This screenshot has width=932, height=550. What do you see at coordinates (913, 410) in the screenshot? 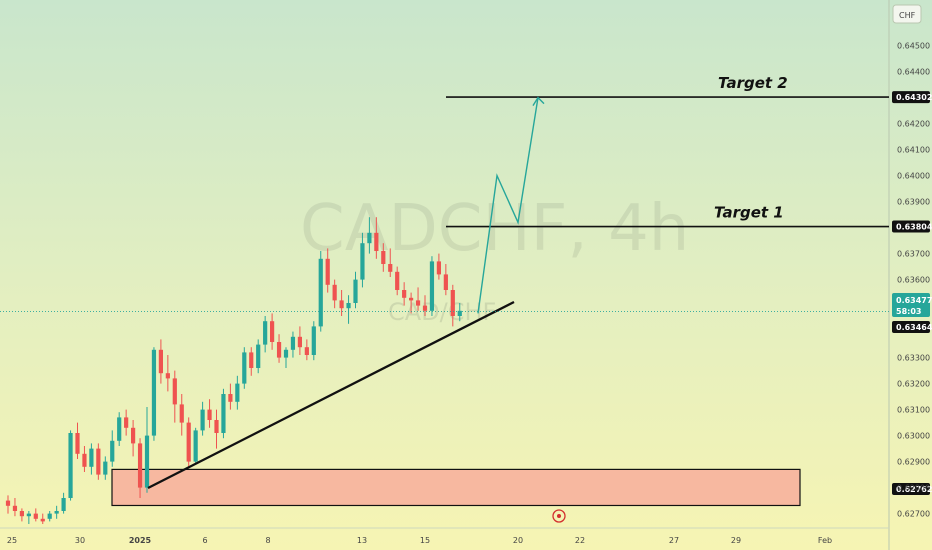
I see `y-tick-label: 0.63100` at bounding box center [913, 410].